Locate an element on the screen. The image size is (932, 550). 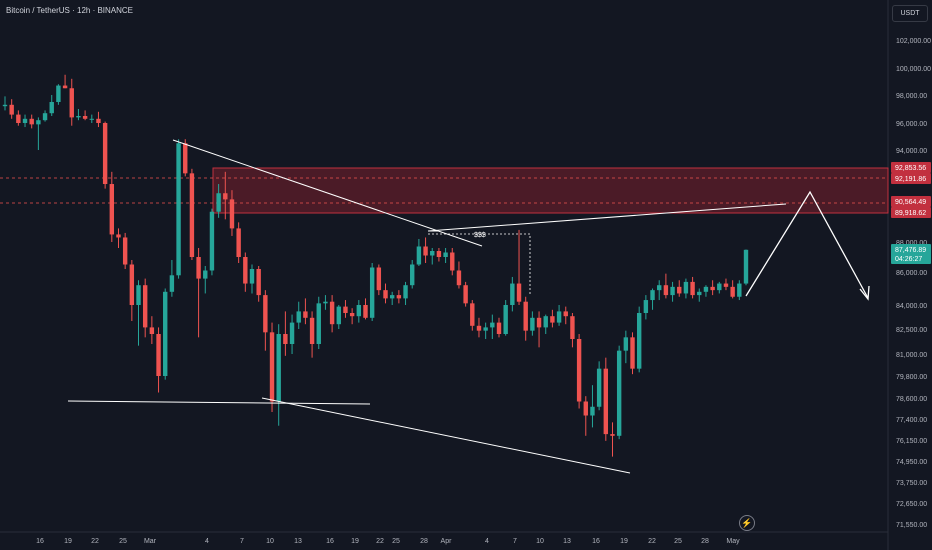
y-tick-label: 77,400.00 is located at coordinates (911, 420).